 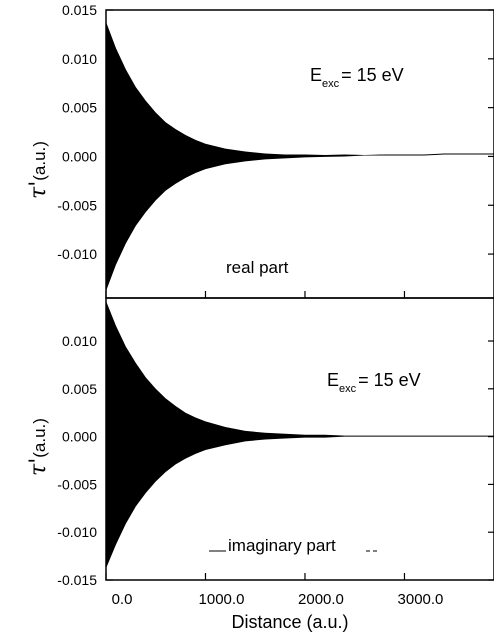 I want to click on y-tick-label: 0.015, so click(x=79, y=10).